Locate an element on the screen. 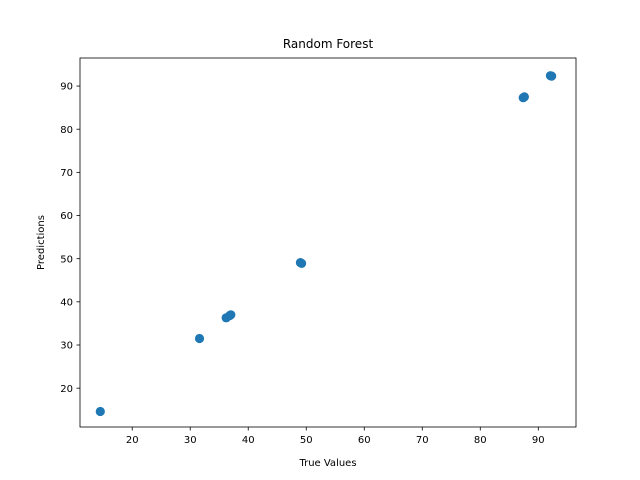  y-tick-label: 60 is located at coordinates (66, 216).